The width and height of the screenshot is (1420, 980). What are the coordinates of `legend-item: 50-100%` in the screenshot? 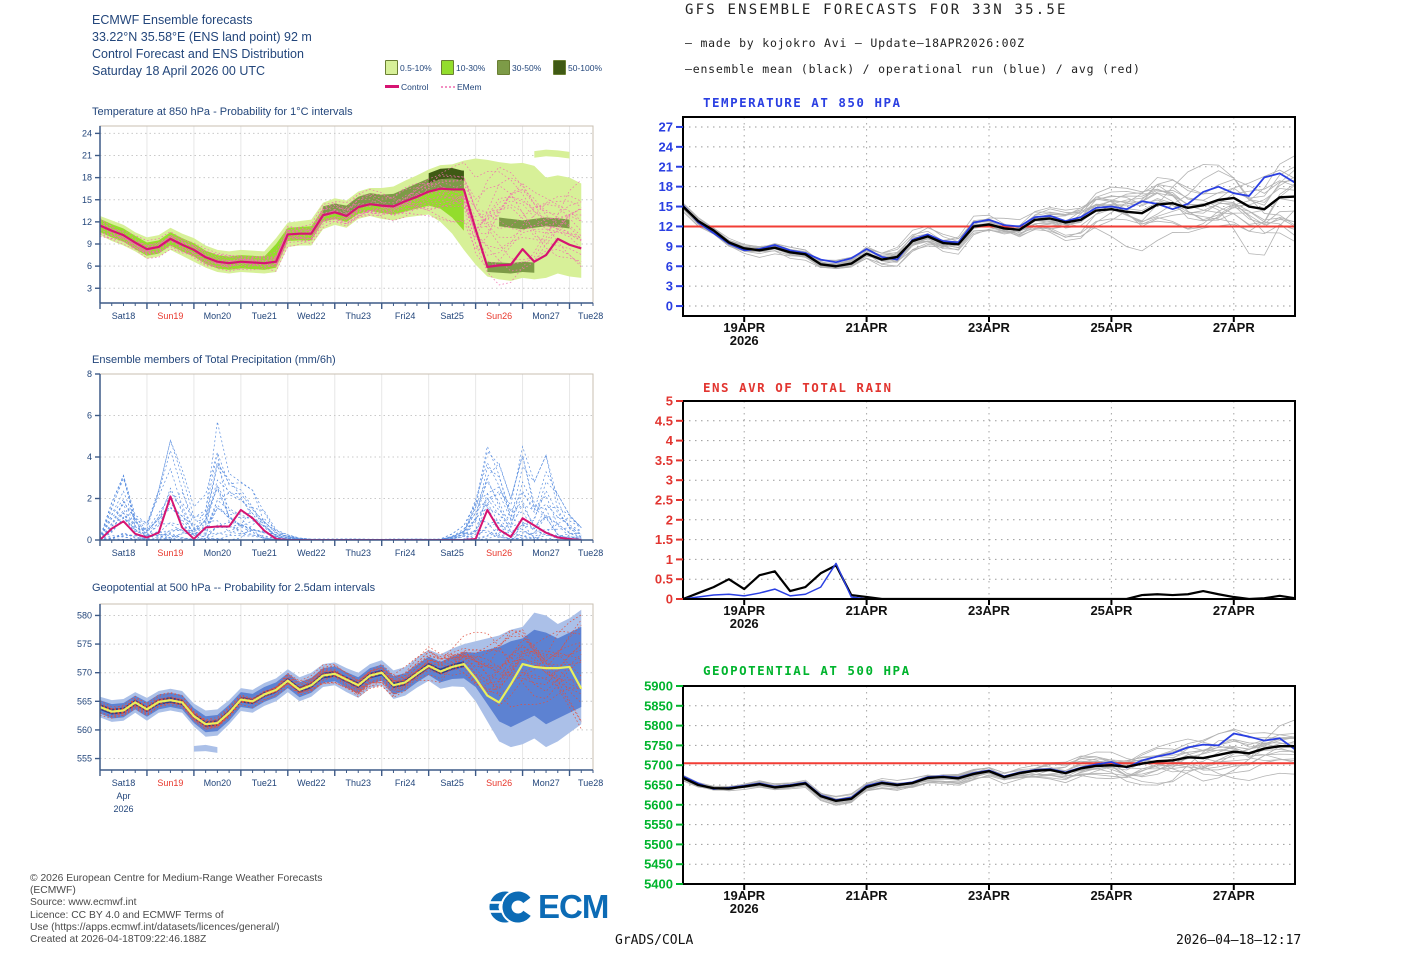 It's located at (581, 67).